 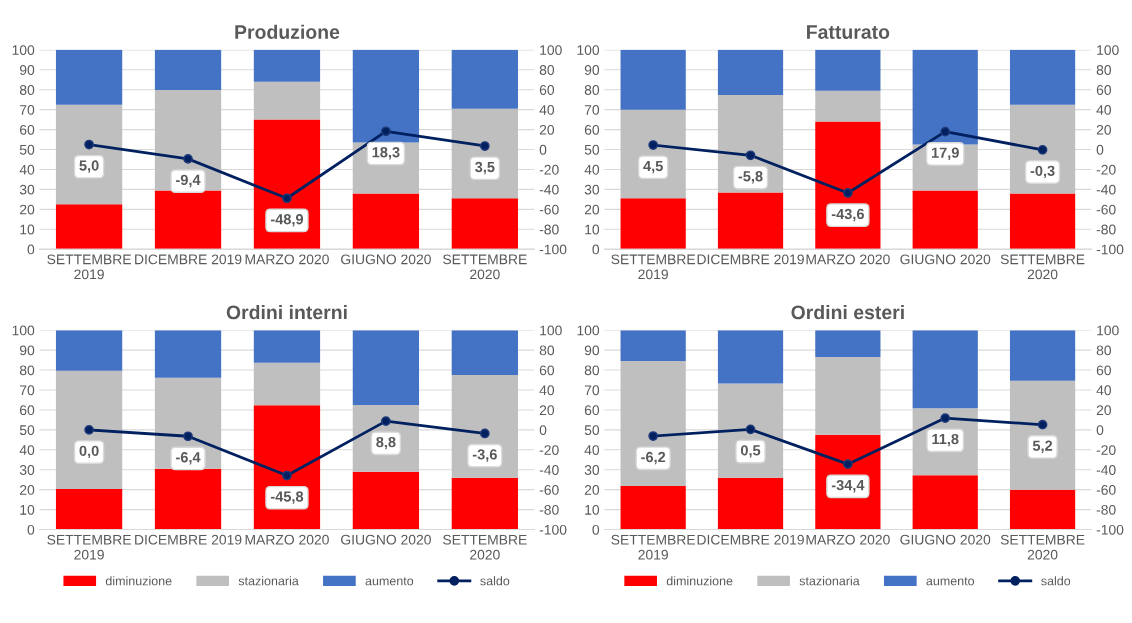 What do you see at coordinates (847, 215) in the screenshot?
I see `data-label: -43,6` at bounding box center [847, 215].